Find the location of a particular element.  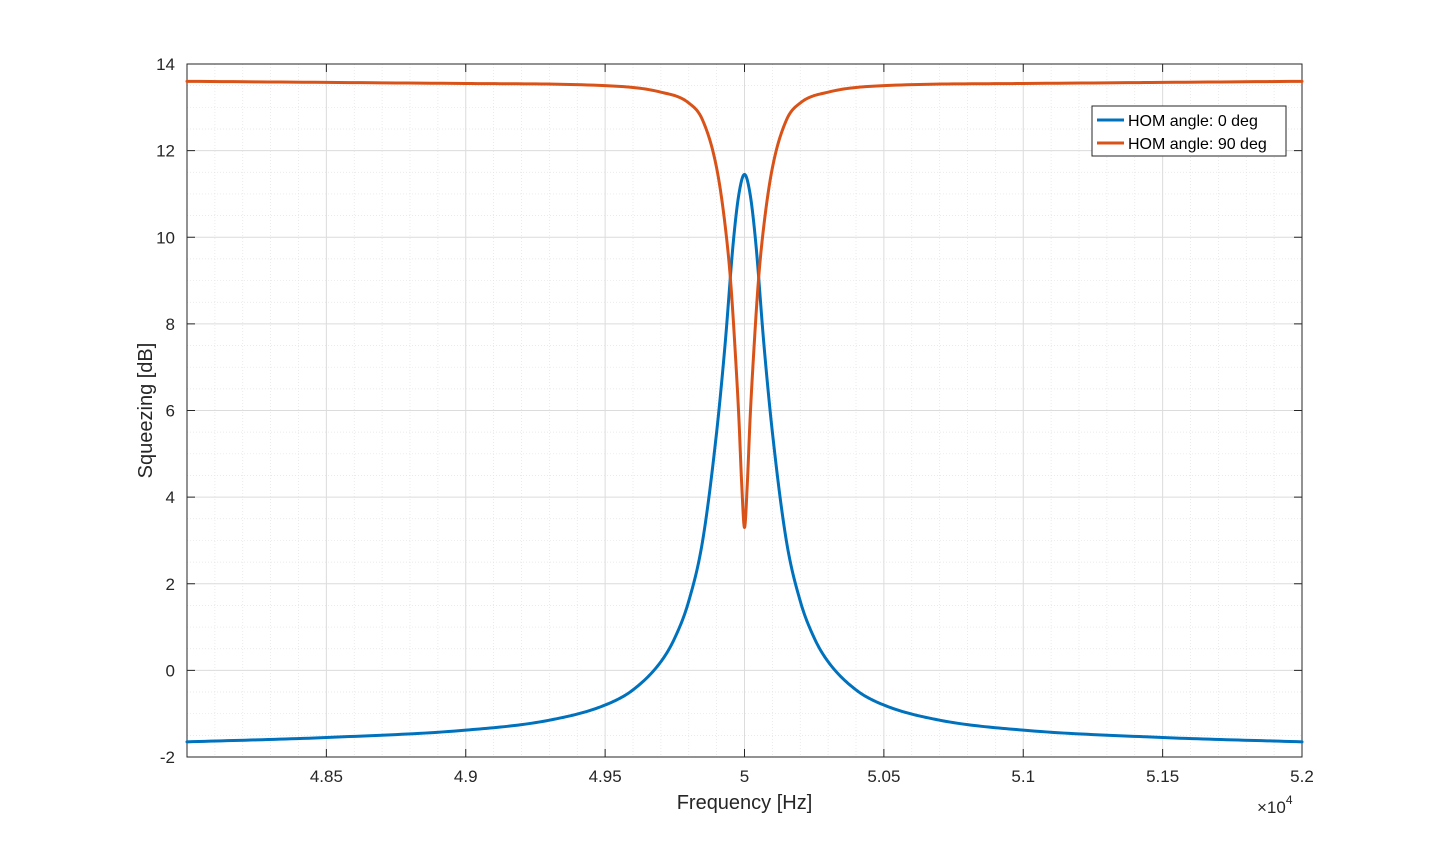

x-tick-label: 5.15 is located at coordinates (1162, 776).